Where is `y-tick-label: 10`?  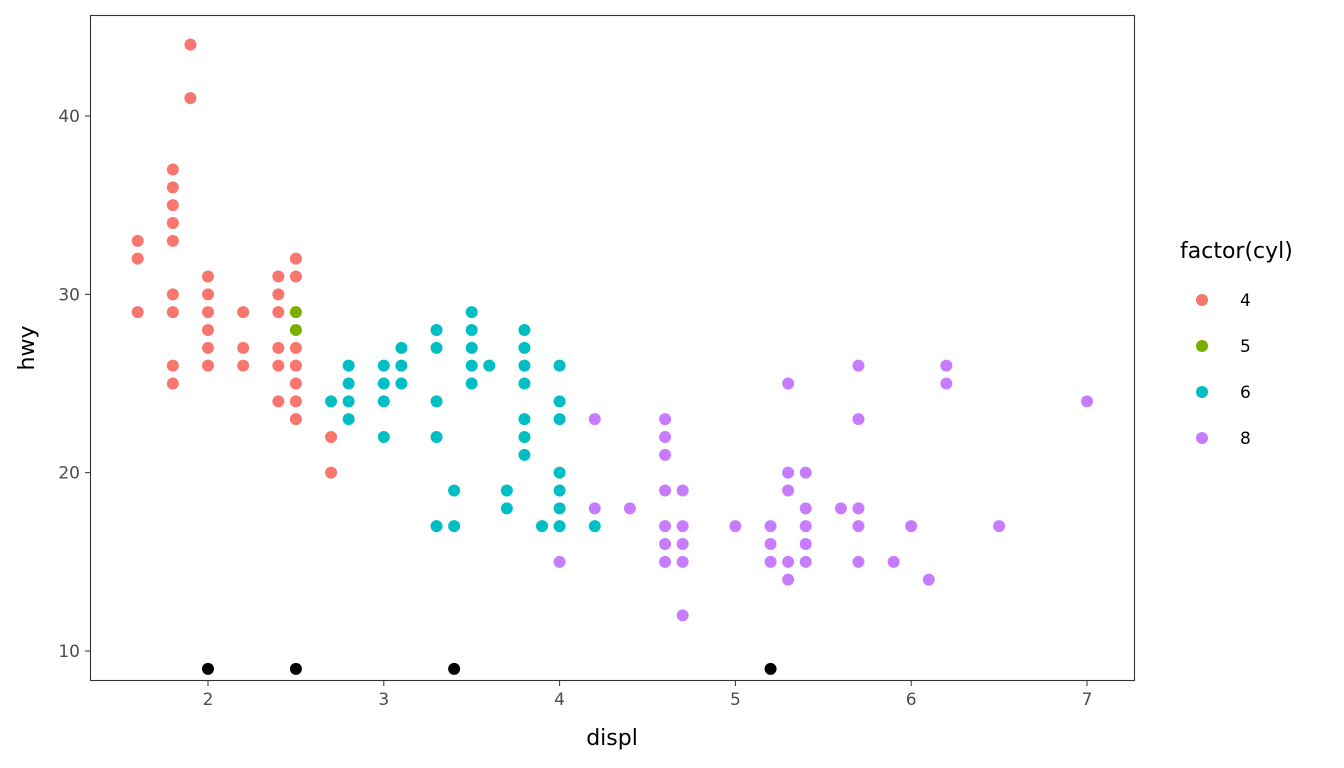 y-tick-label: 10 is located at coordinates (69, 652).